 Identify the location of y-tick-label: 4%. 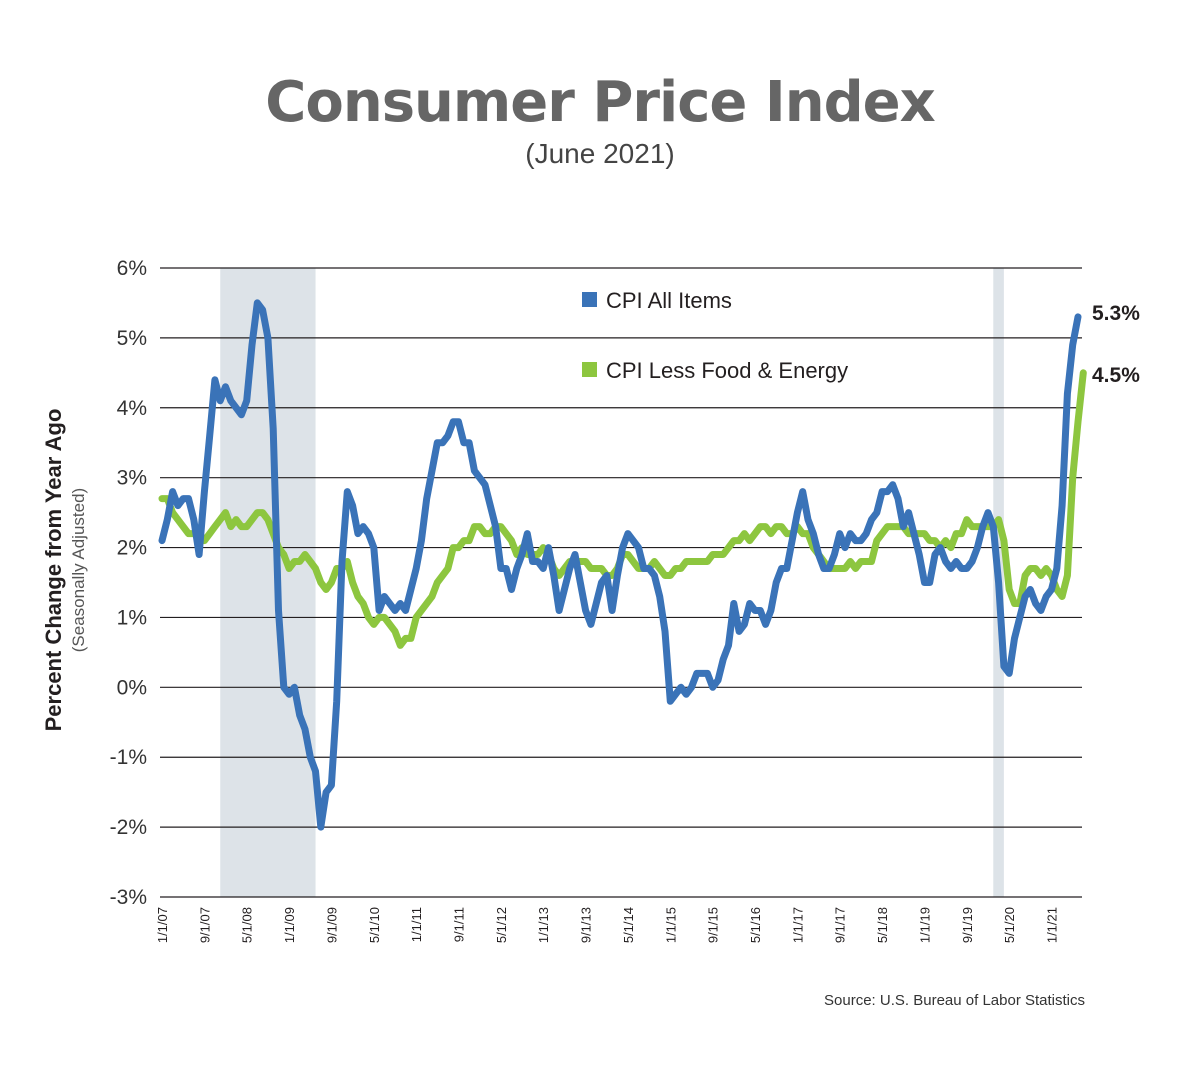
(132, 408).